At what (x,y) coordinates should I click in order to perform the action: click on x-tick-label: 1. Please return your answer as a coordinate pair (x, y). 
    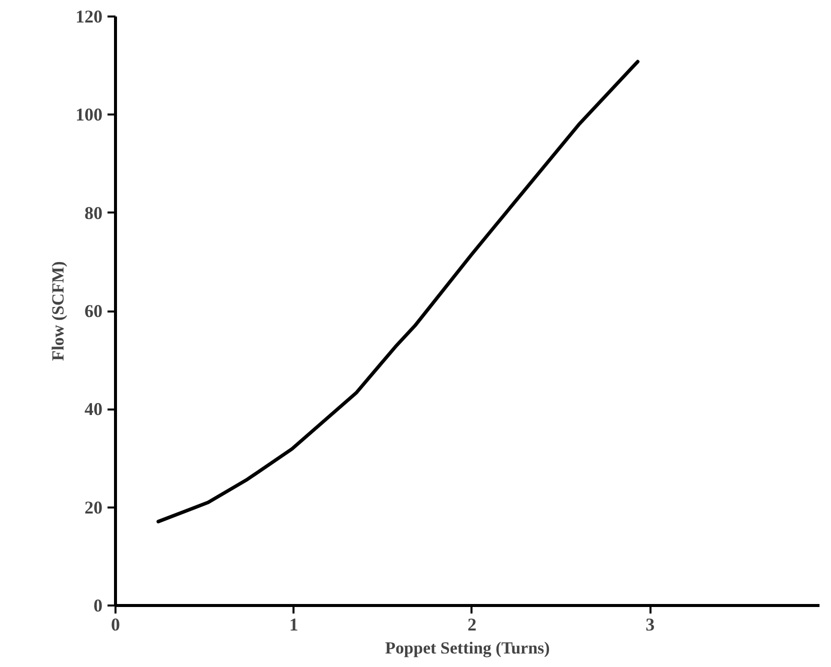
    Looking at the image, I should click on (293, 624).